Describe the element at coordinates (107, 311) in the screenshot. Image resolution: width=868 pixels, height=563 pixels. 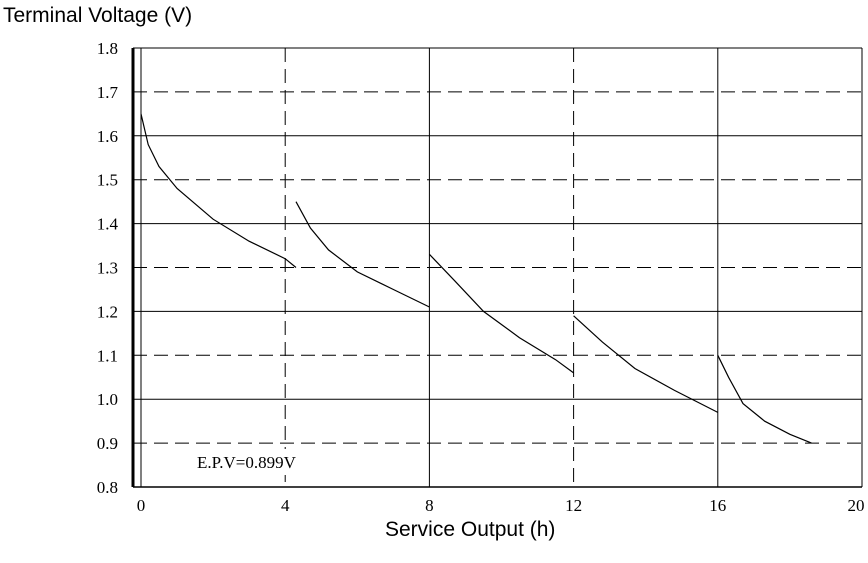
I see `y-tick-label: 1.2` at that location.